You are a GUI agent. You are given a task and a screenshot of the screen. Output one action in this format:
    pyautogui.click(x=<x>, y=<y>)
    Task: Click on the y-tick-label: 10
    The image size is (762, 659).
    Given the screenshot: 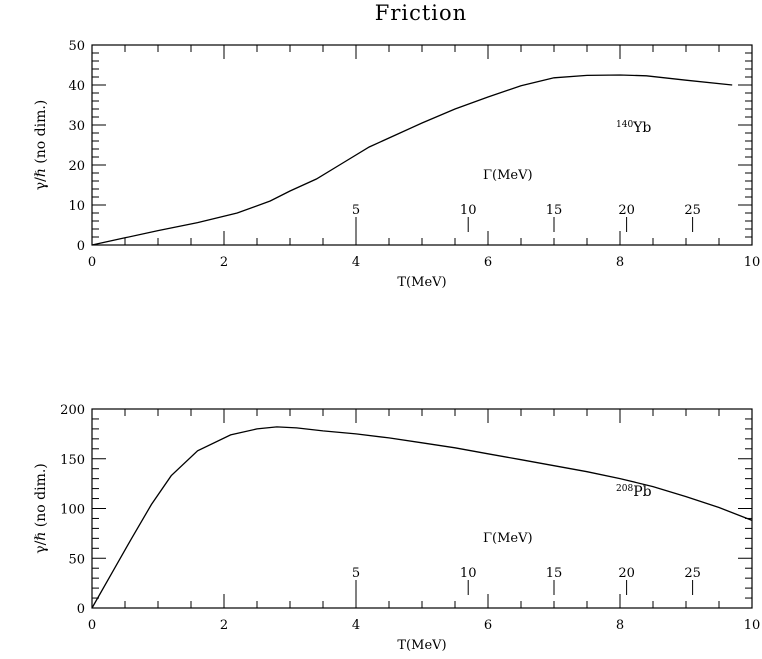 What is the action you would take?
    pyautogui.click(x=76, y=206)
    